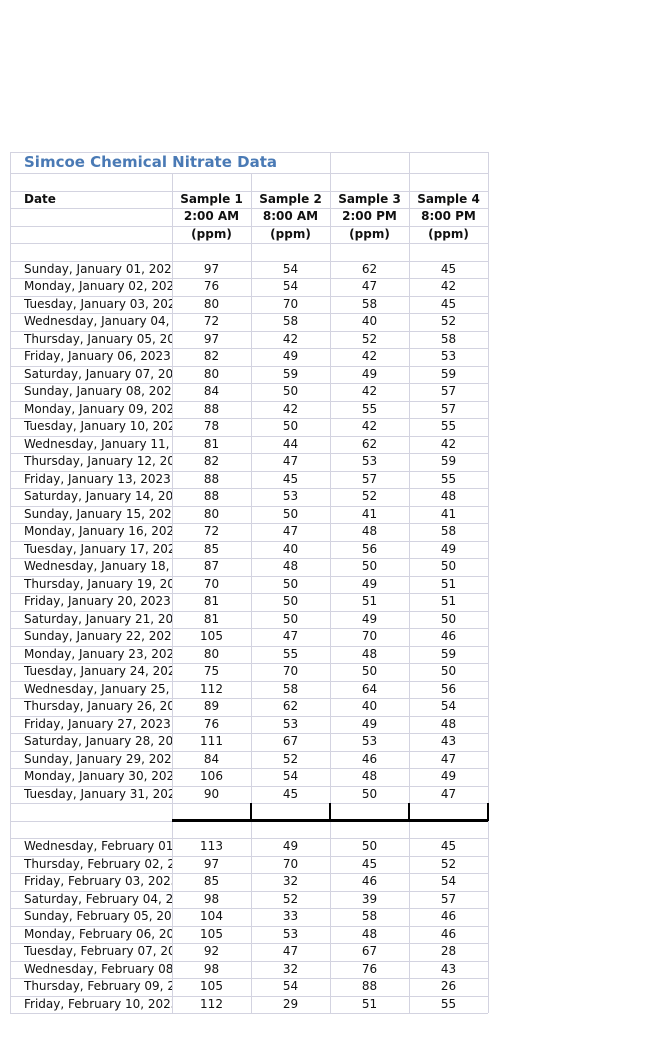  I want to click on value-cell: 111, so click(211, 741).